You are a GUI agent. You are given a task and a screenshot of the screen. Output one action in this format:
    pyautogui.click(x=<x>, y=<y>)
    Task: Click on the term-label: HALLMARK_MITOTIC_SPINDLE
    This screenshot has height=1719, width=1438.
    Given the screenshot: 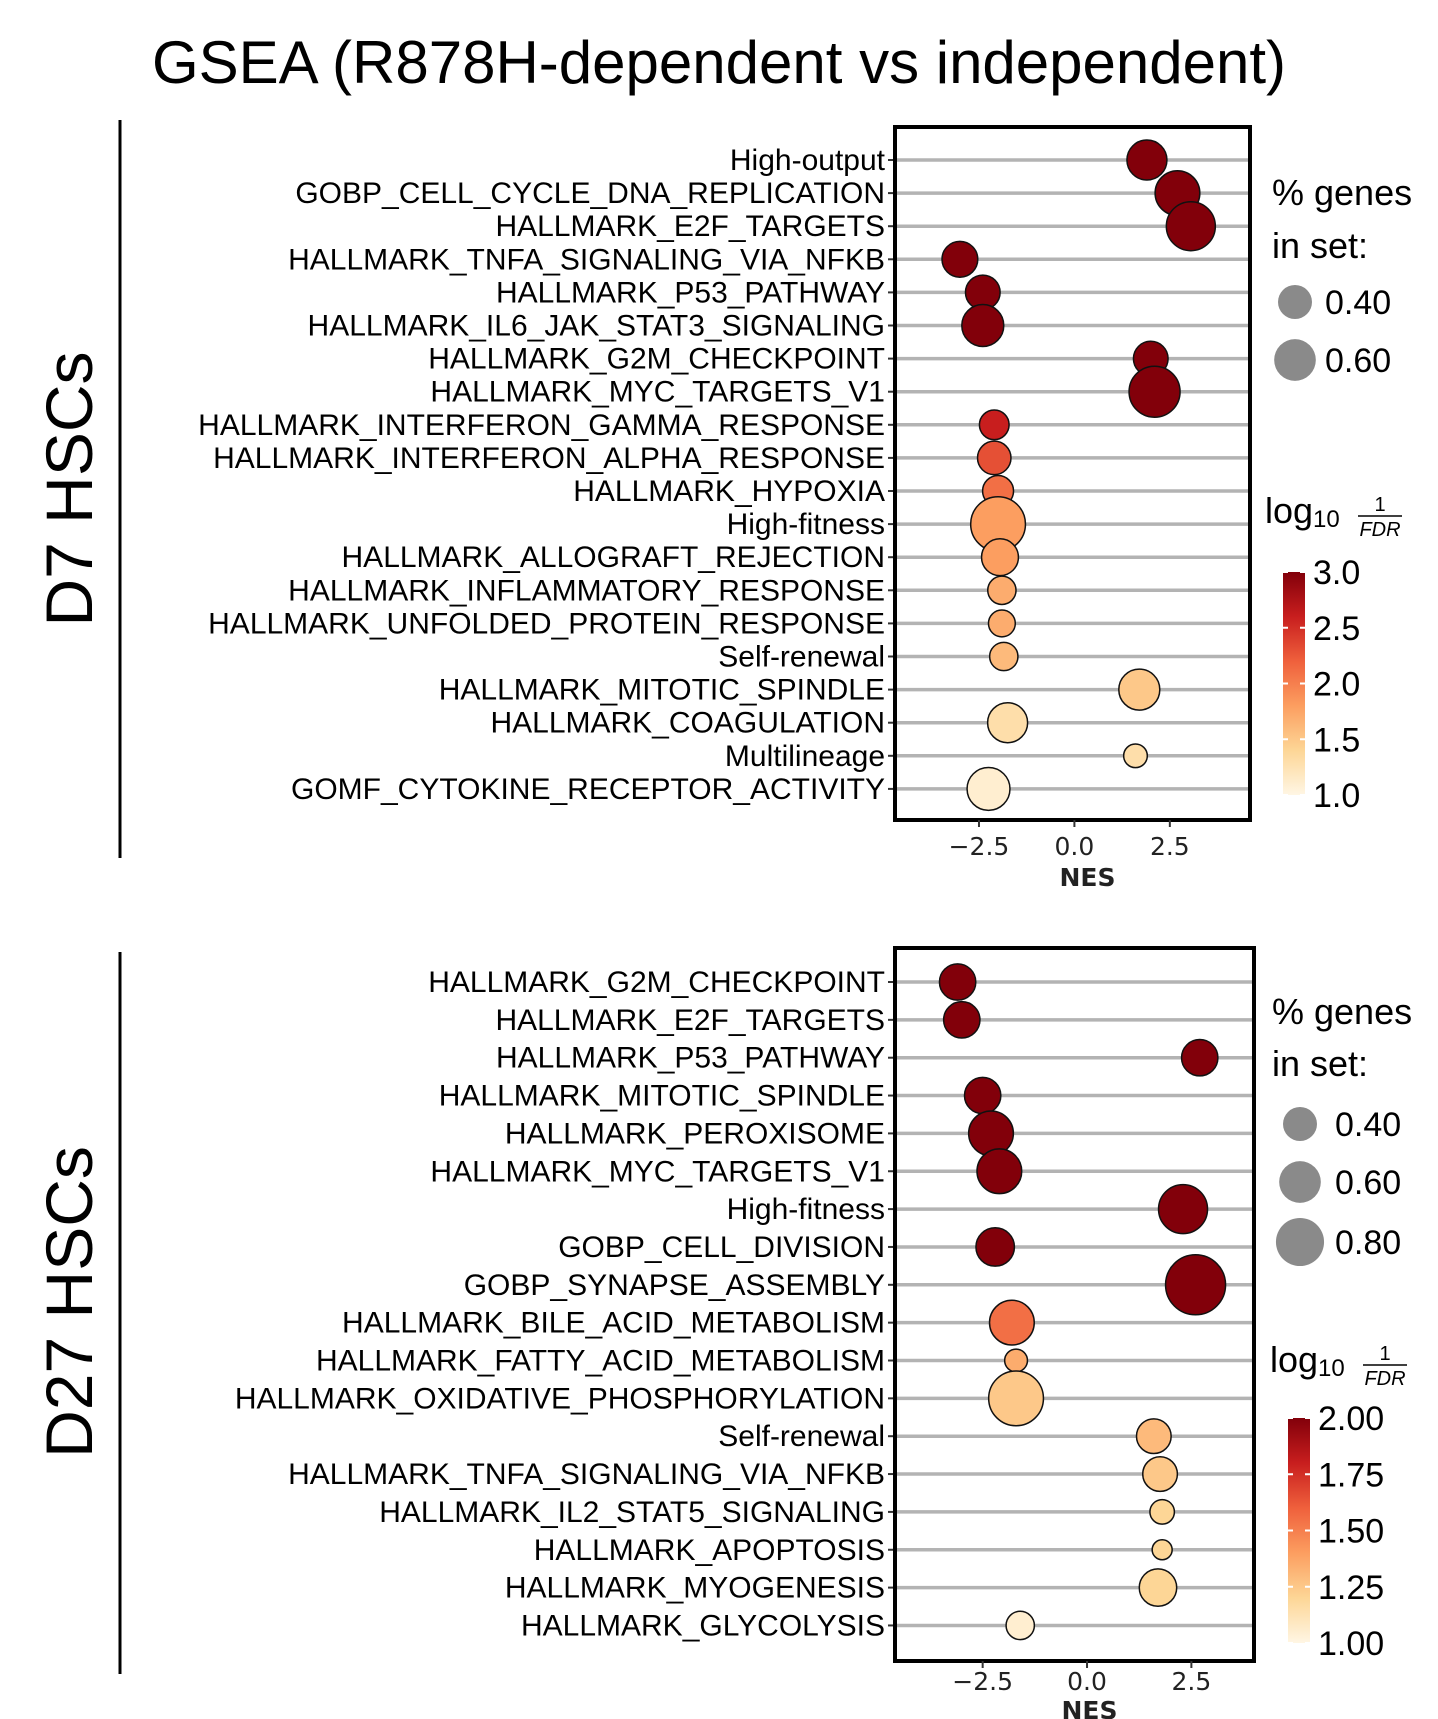 What is the action you would take?
    pyautogui.click(x=662, y=1096)
    